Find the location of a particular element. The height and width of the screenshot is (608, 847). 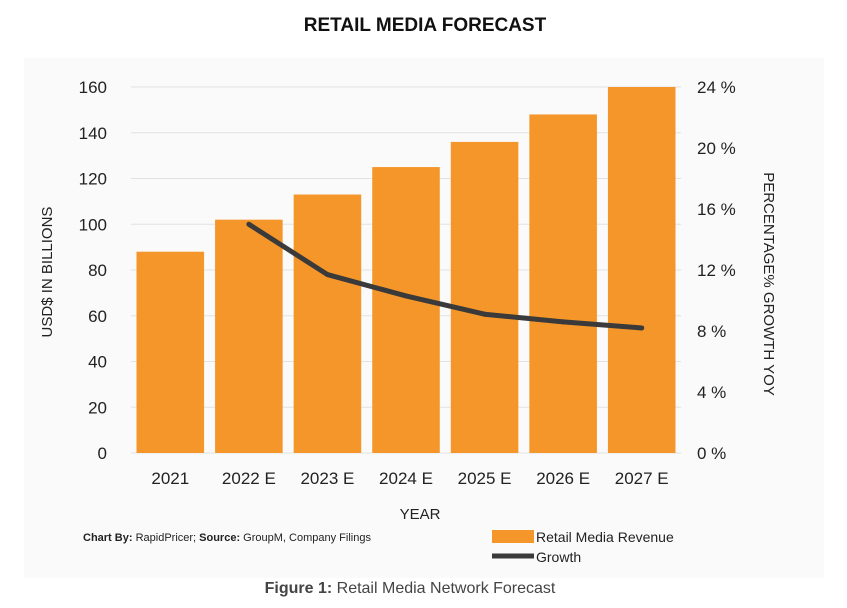

y2-axis-ticks: 0 % 4 % 8 % 12 % 16 % 20 % 24 % is located at coordinates (716, 270).